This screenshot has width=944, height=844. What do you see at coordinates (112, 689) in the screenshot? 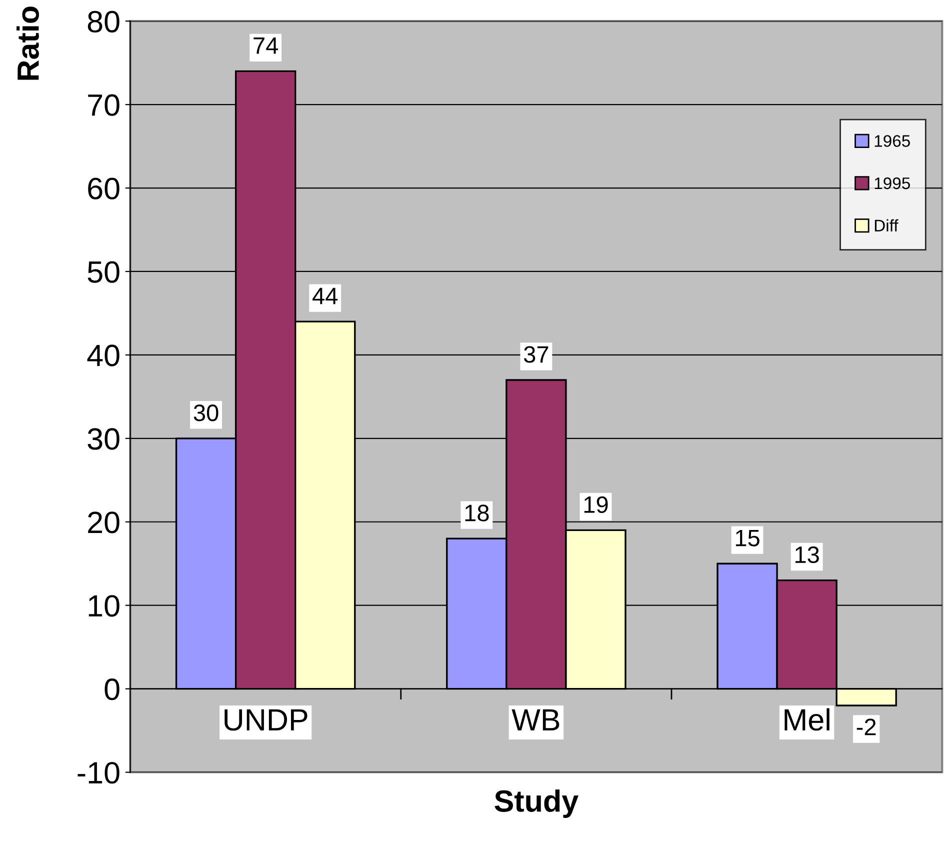
I see `y-tick-label: 0` at bounding box center [112, 689].